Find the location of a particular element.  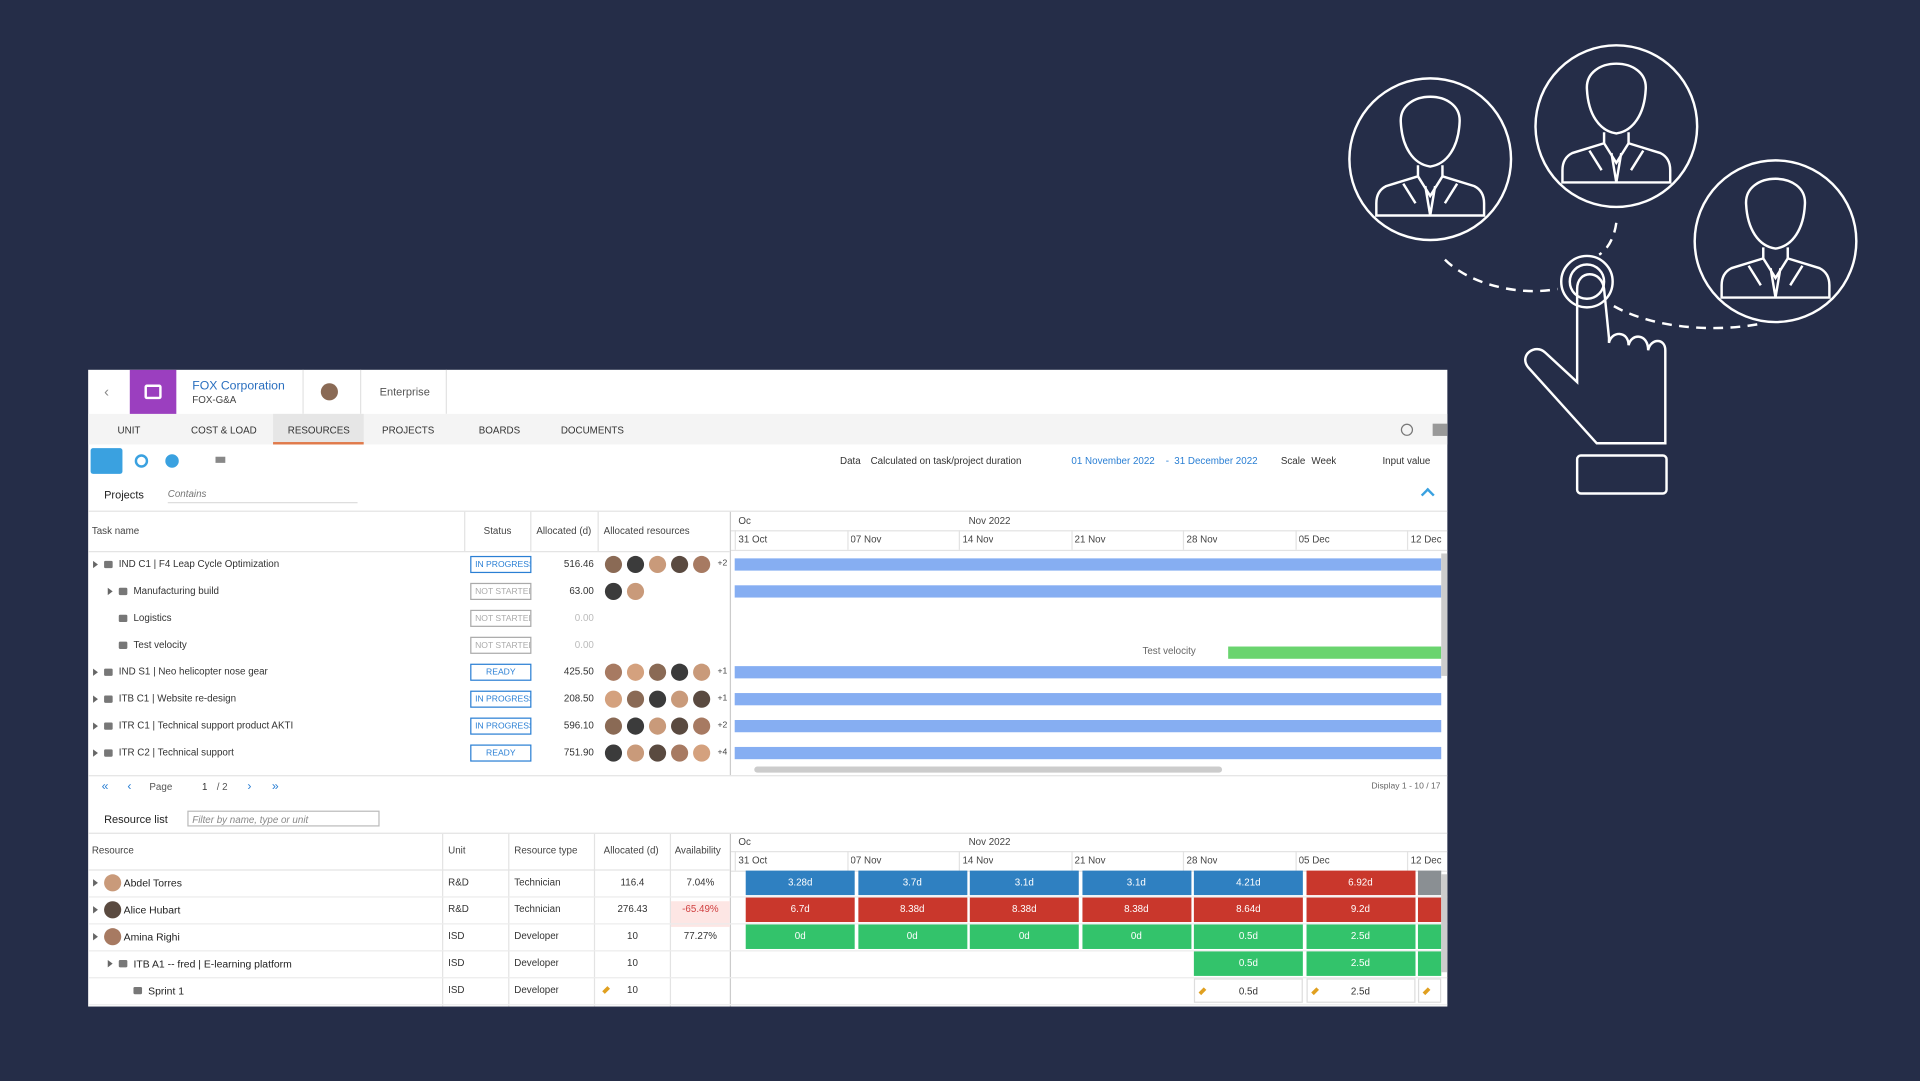

company-name: FOX Corporation is located at coordinates (238, 386).